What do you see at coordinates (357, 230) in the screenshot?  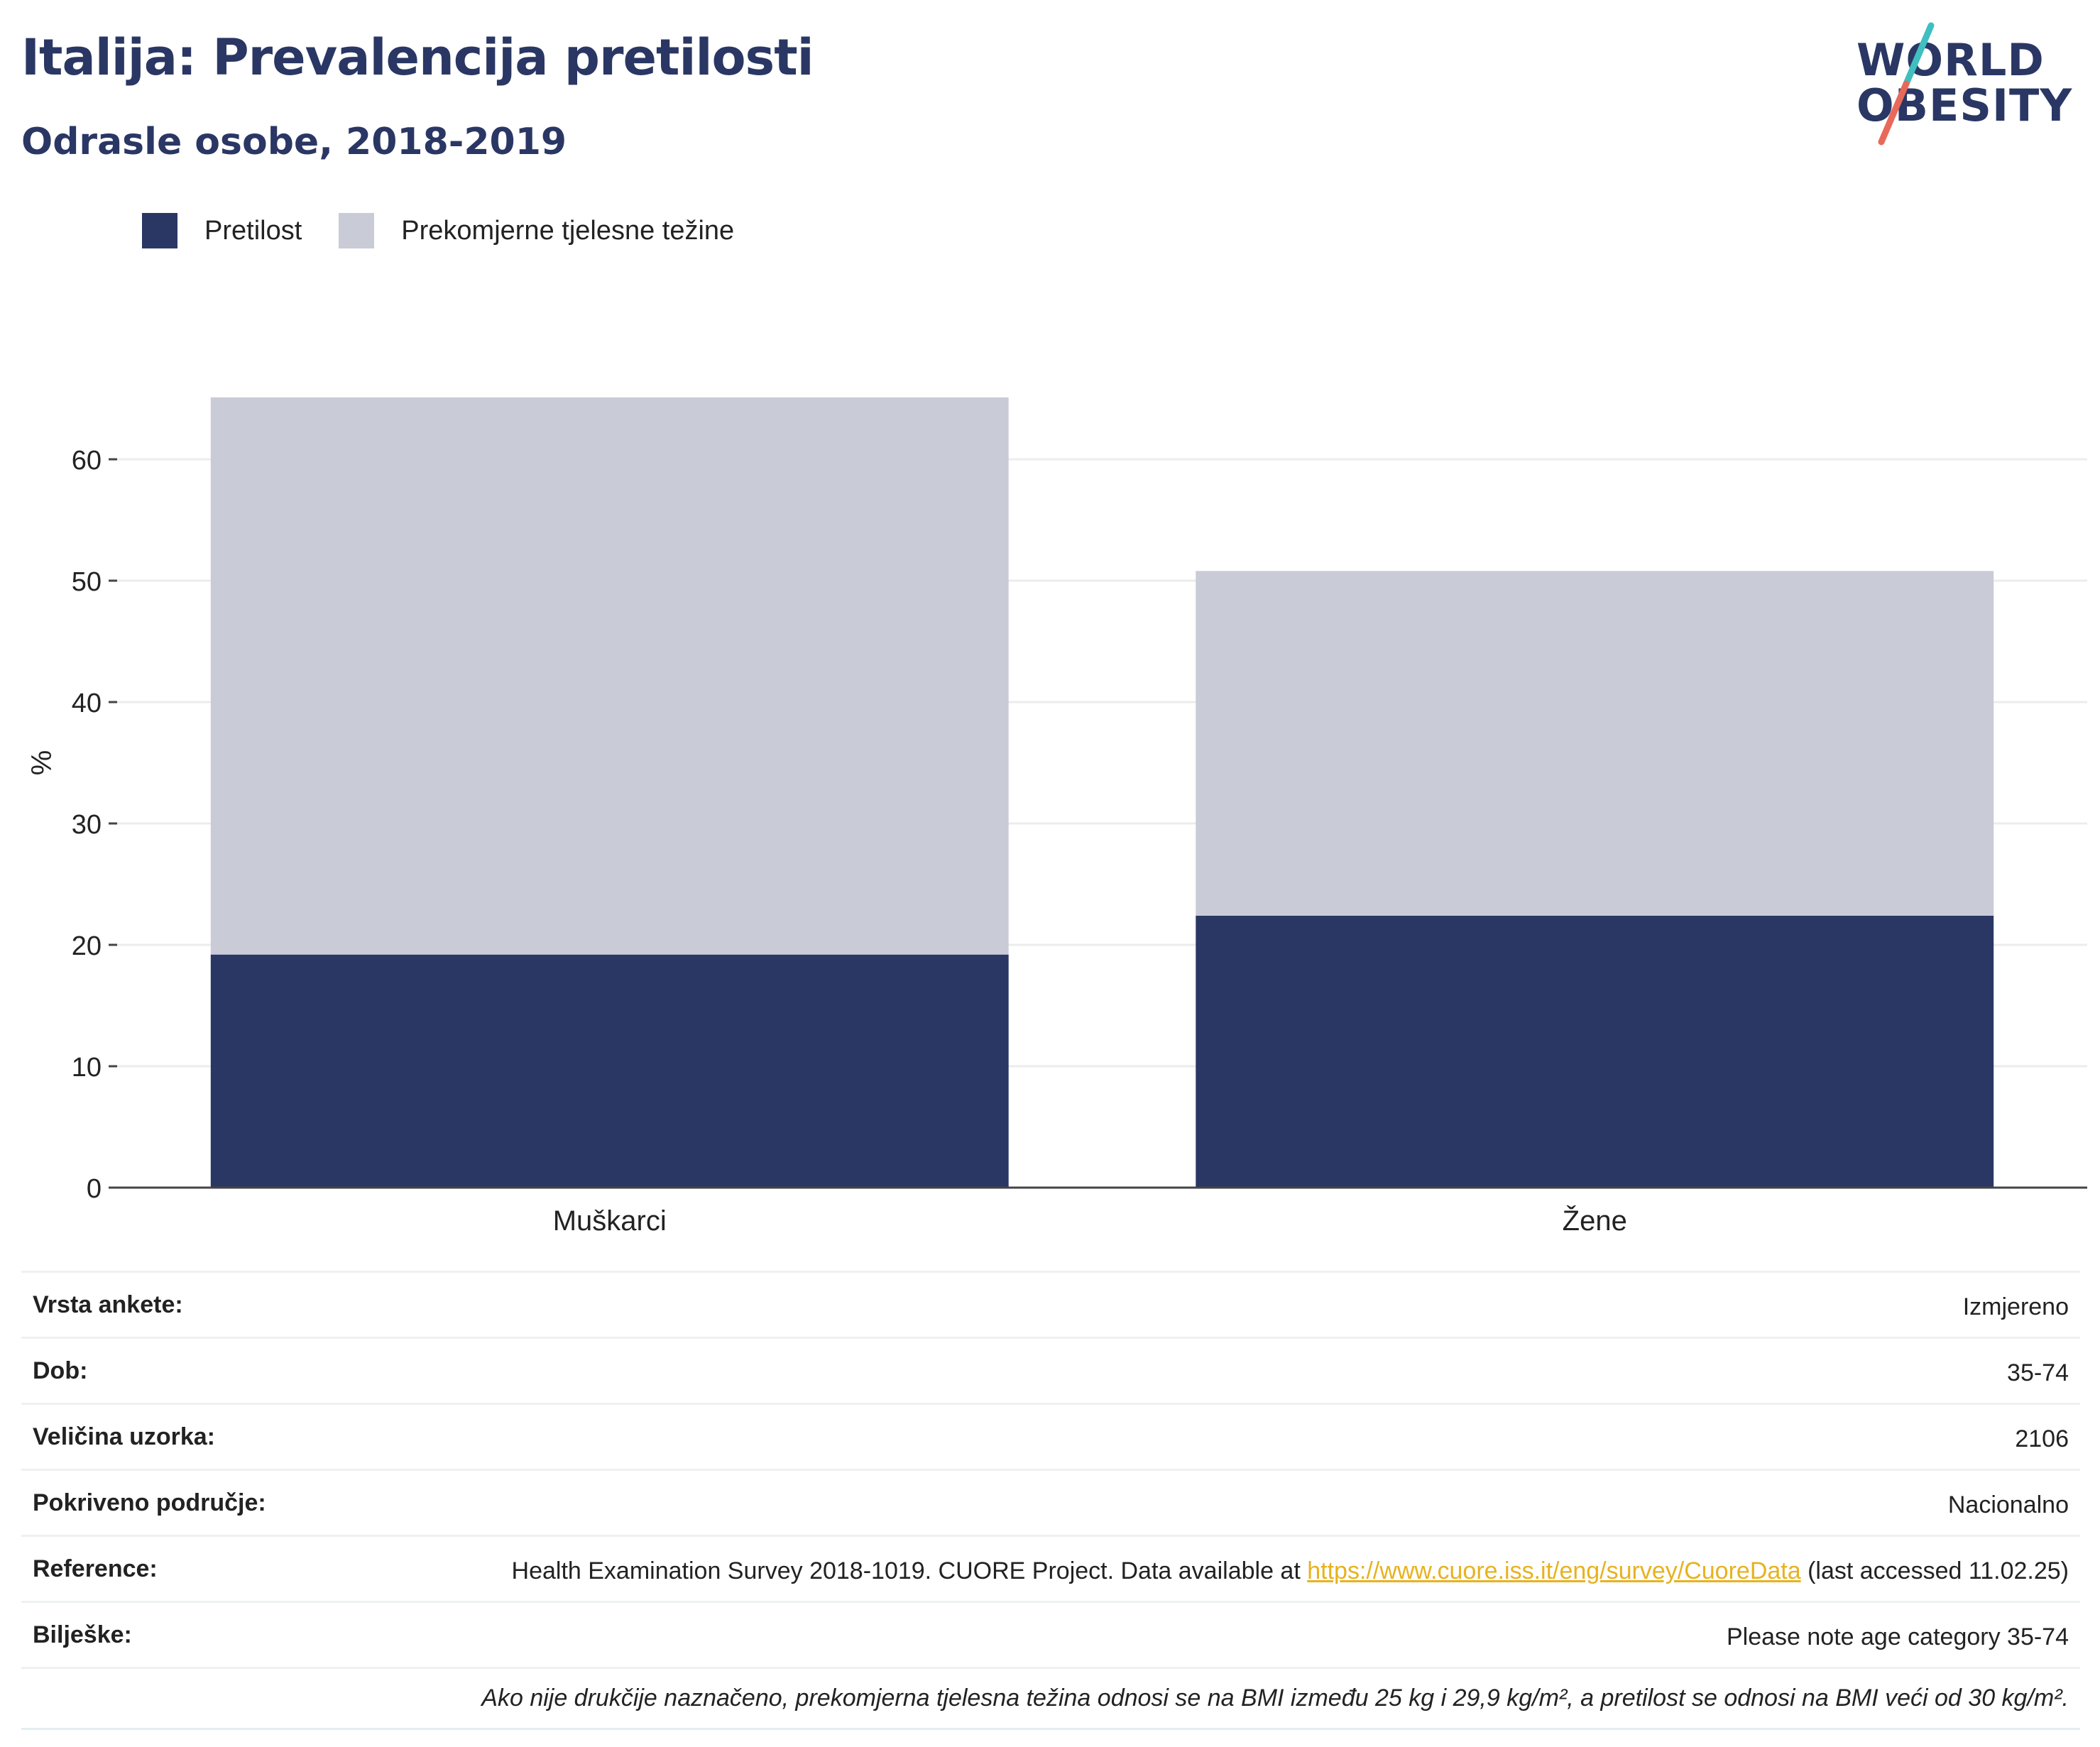 I see `legend-swatch-overweight` at bounding box center [357, 230].